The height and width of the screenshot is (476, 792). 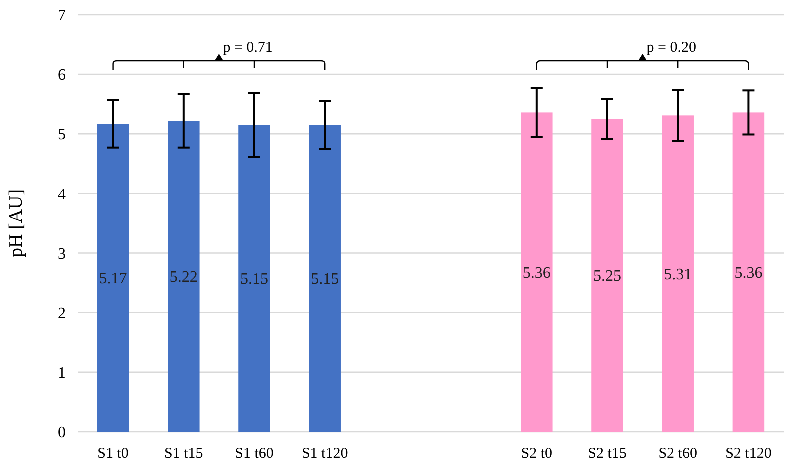 What do you see at coordinates (62, 195) in the screenshot?
I see `y-tick-label: 4` at bounding box center [62, 195].